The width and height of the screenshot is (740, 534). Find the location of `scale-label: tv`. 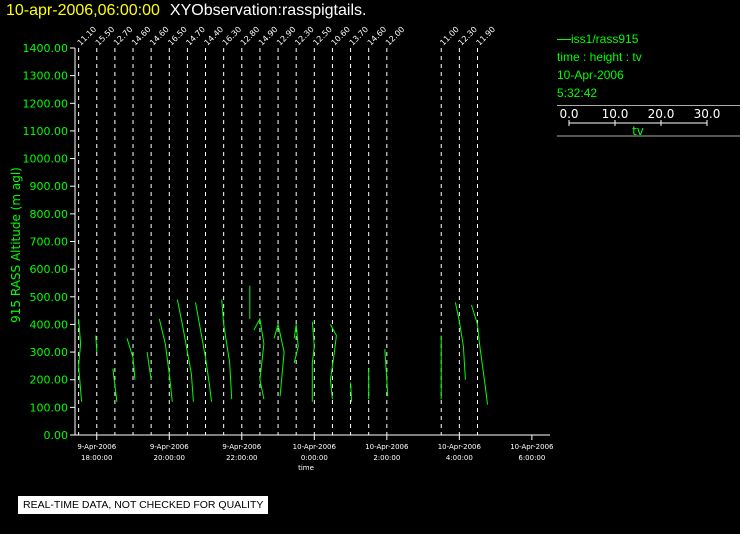

scale-label: tv is located at coordinates (638, 131).